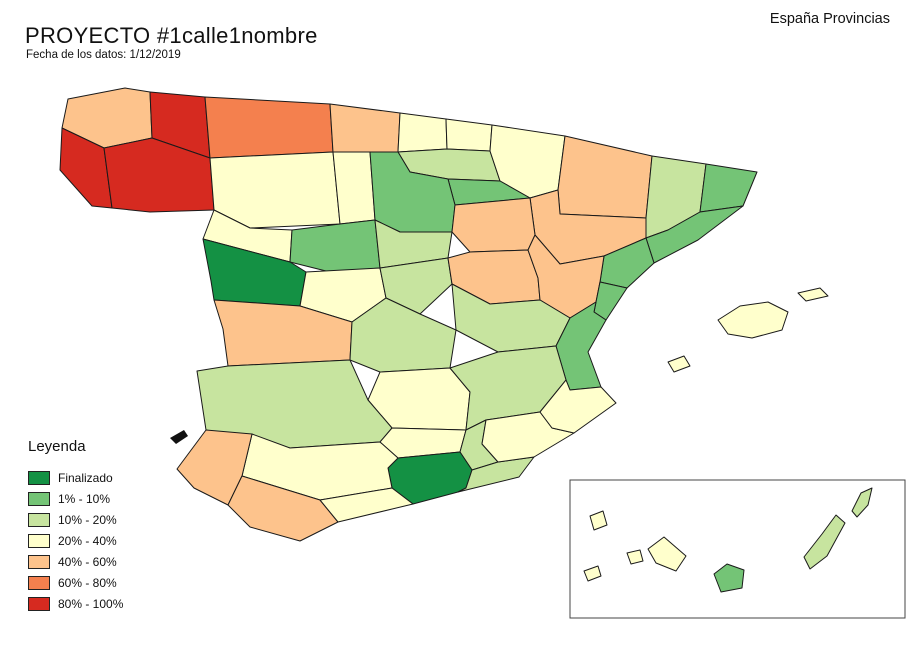 The height and width of the screenshot is (645, 912). Describe the element at coordinates (87, 583) in the screenshot. I see `legend-label: 60% - 80%` at that location.